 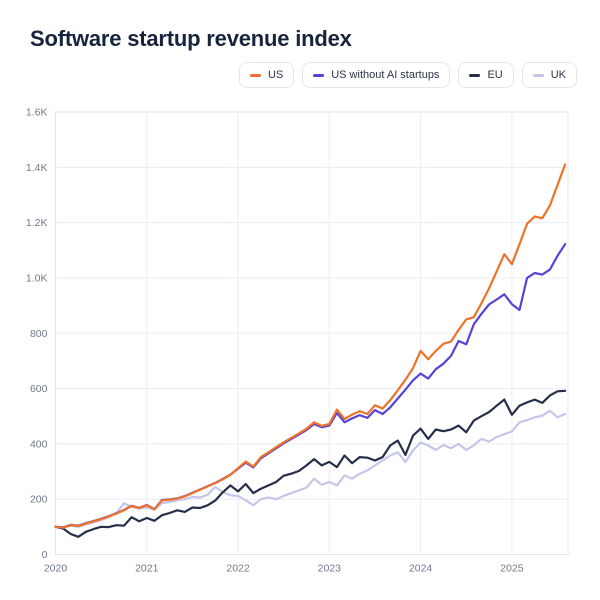 I want to click on x-axis-tick: 2021, so click(x=147, y=569).